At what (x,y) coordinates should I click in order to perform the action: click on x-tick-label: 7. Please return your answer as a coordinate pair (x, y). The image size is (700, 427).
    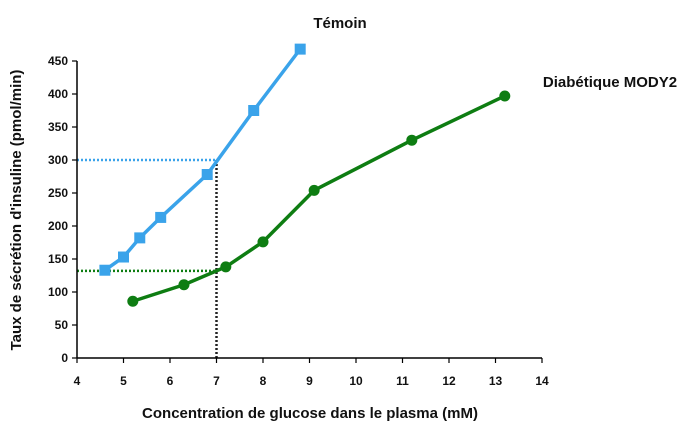
    Looking at the image, I should click on (216, 381).